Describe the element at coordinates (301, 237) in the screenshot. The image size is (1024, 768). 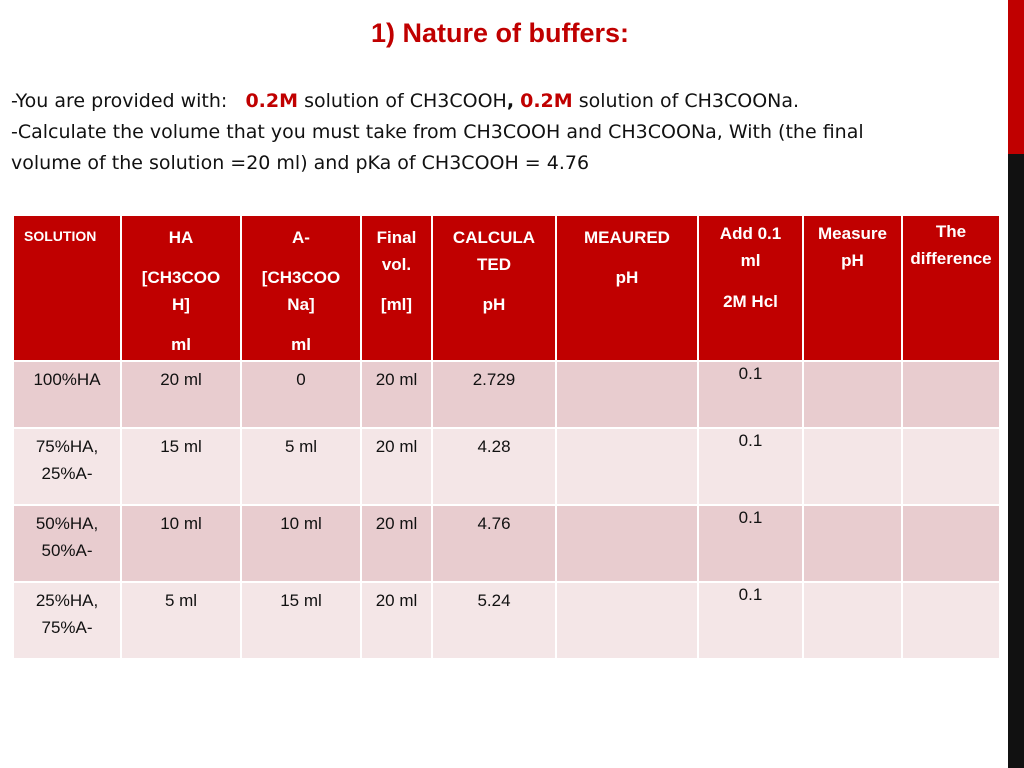
I see `header-label: A-` at that location.